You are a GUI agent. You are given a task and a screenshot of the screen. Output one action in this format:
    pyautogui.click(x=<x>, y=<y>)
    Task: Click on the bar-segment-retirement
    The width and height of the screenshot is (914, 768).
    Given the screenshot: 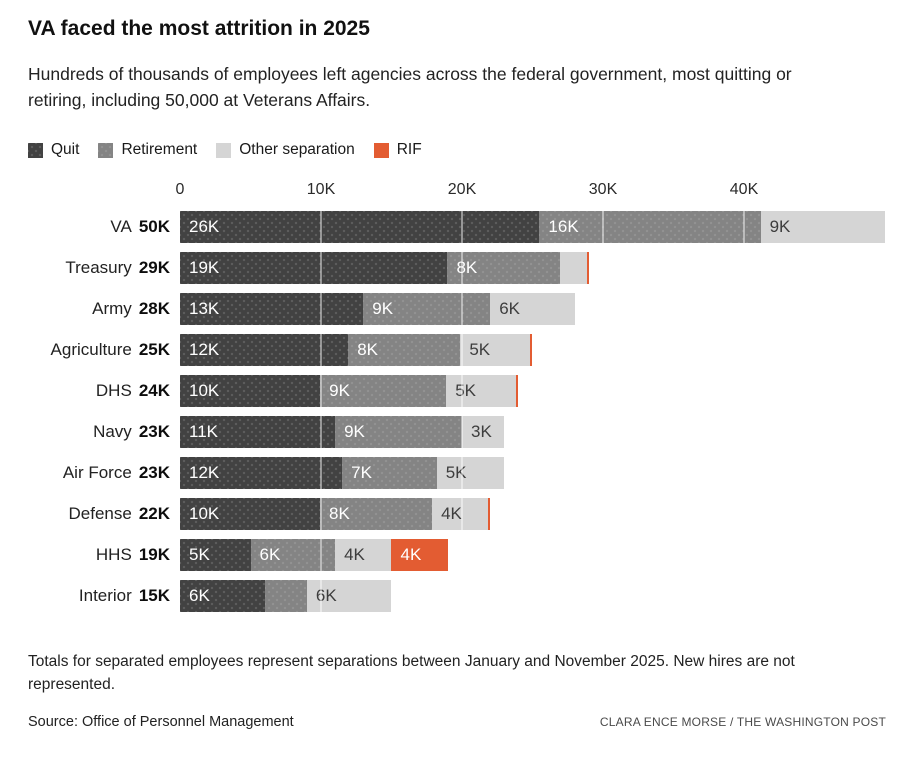 What is the action you would take?
    pyautogui.click(x=285, y=596)
    